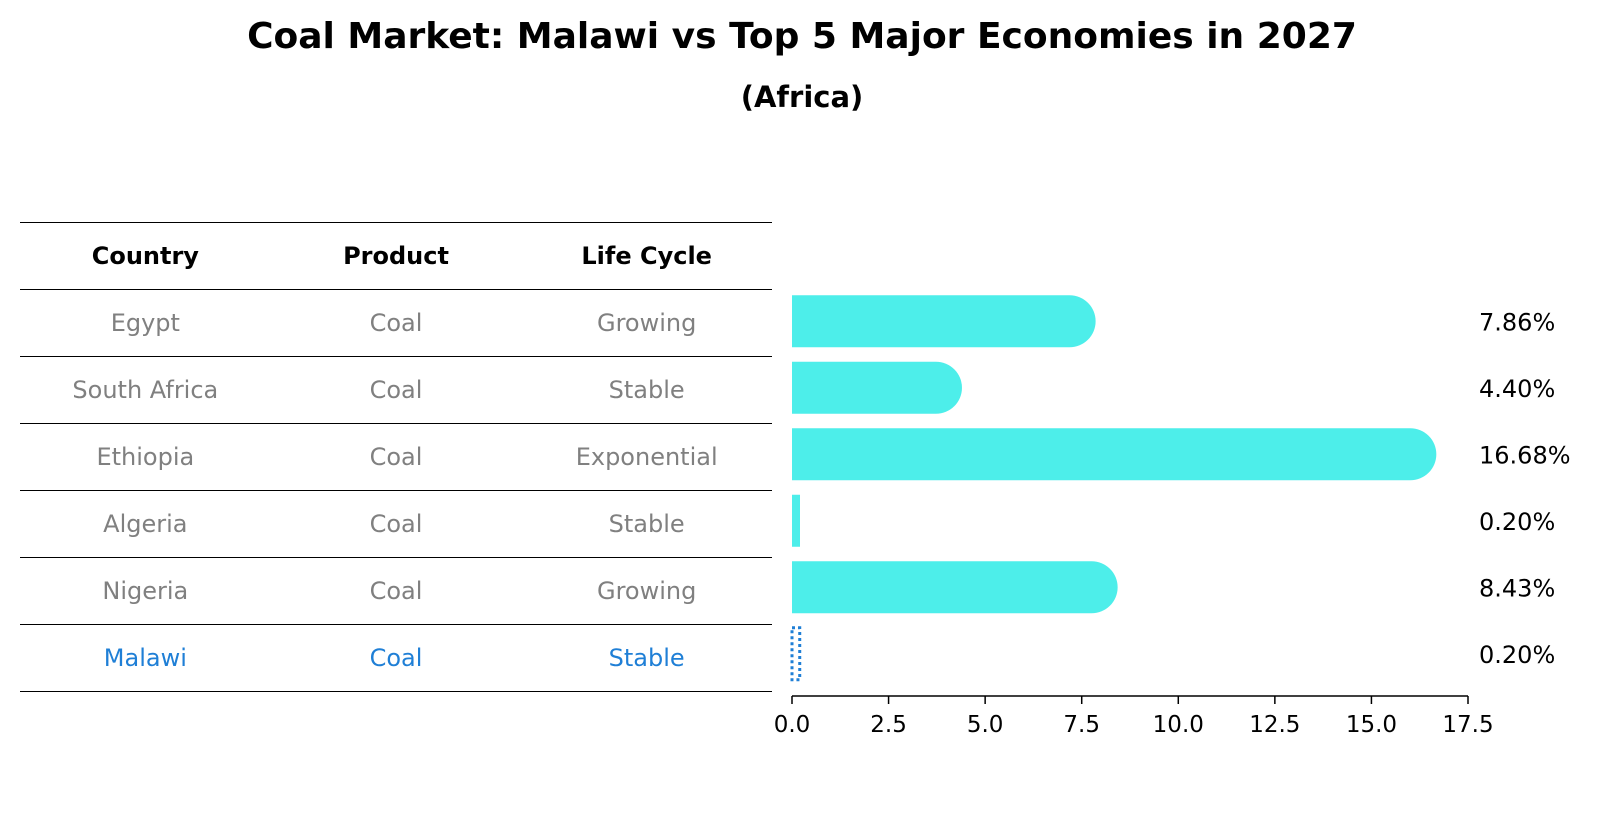 This screenshot has height=823, width=1604. I want to click on x-tick-label: 10.0, so click(1178, 725).